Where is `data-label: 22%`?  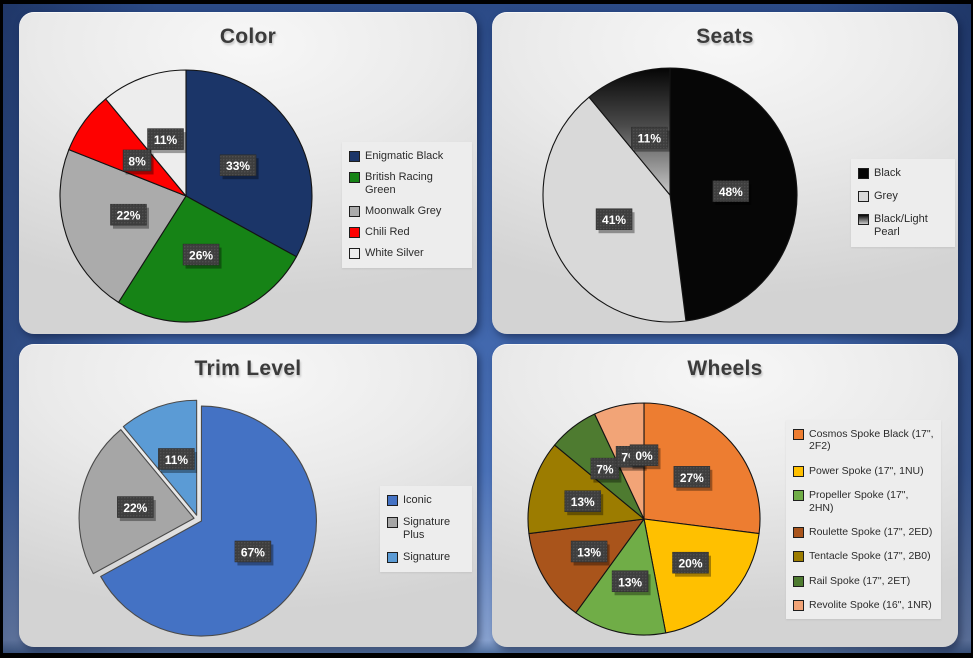
data-label: 22% is located at coordinates (129, 216).